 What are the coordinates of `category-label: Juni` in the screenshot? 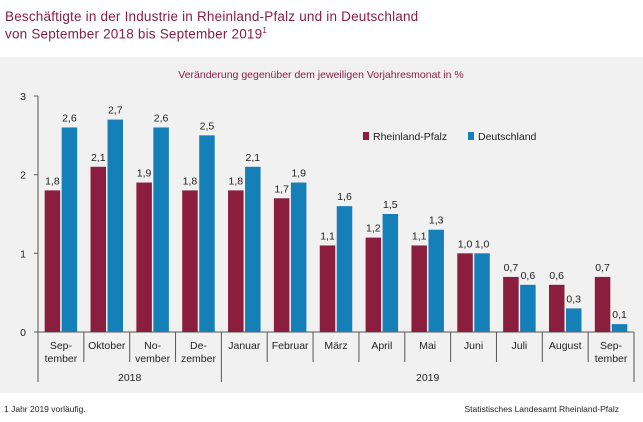 It's located at (473, 346).